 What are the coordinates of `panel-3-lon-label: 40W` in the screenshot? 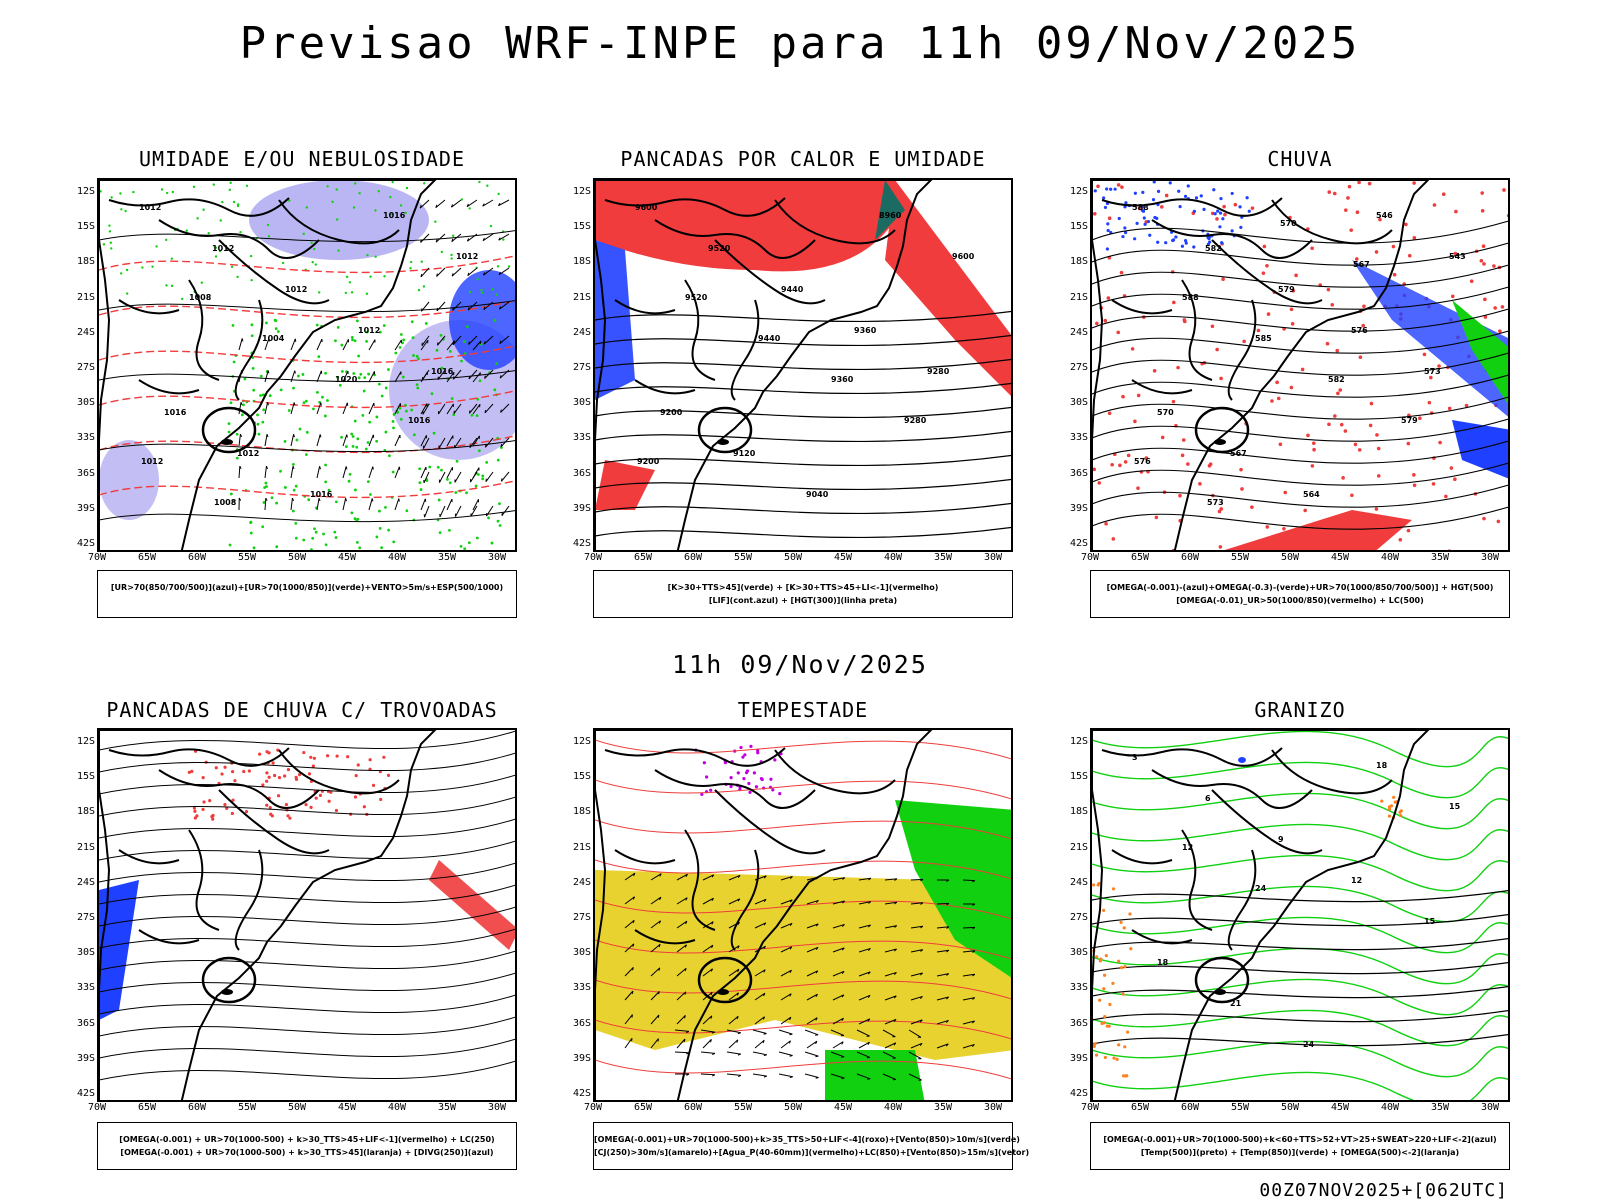 It's located at (1390, 557).